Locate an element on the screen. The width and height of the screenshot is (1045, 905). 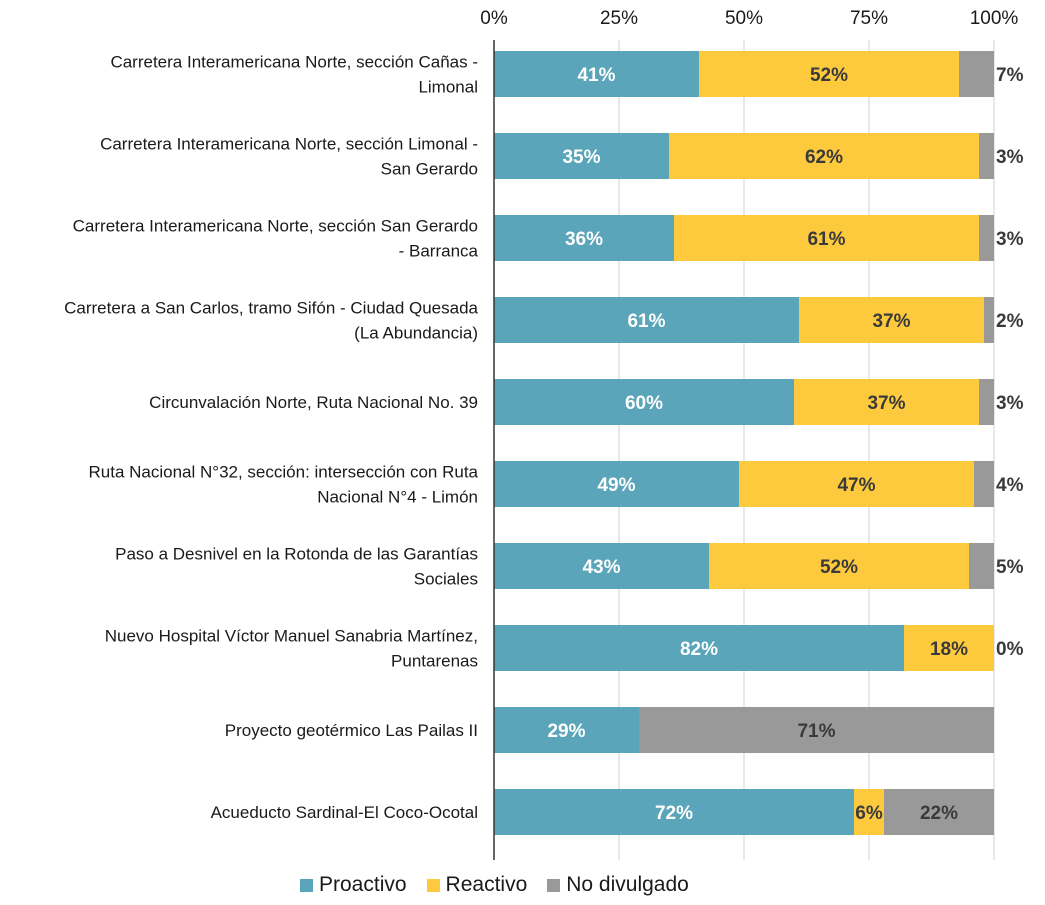
data-label: 29% is located at coordinates (566, 731).